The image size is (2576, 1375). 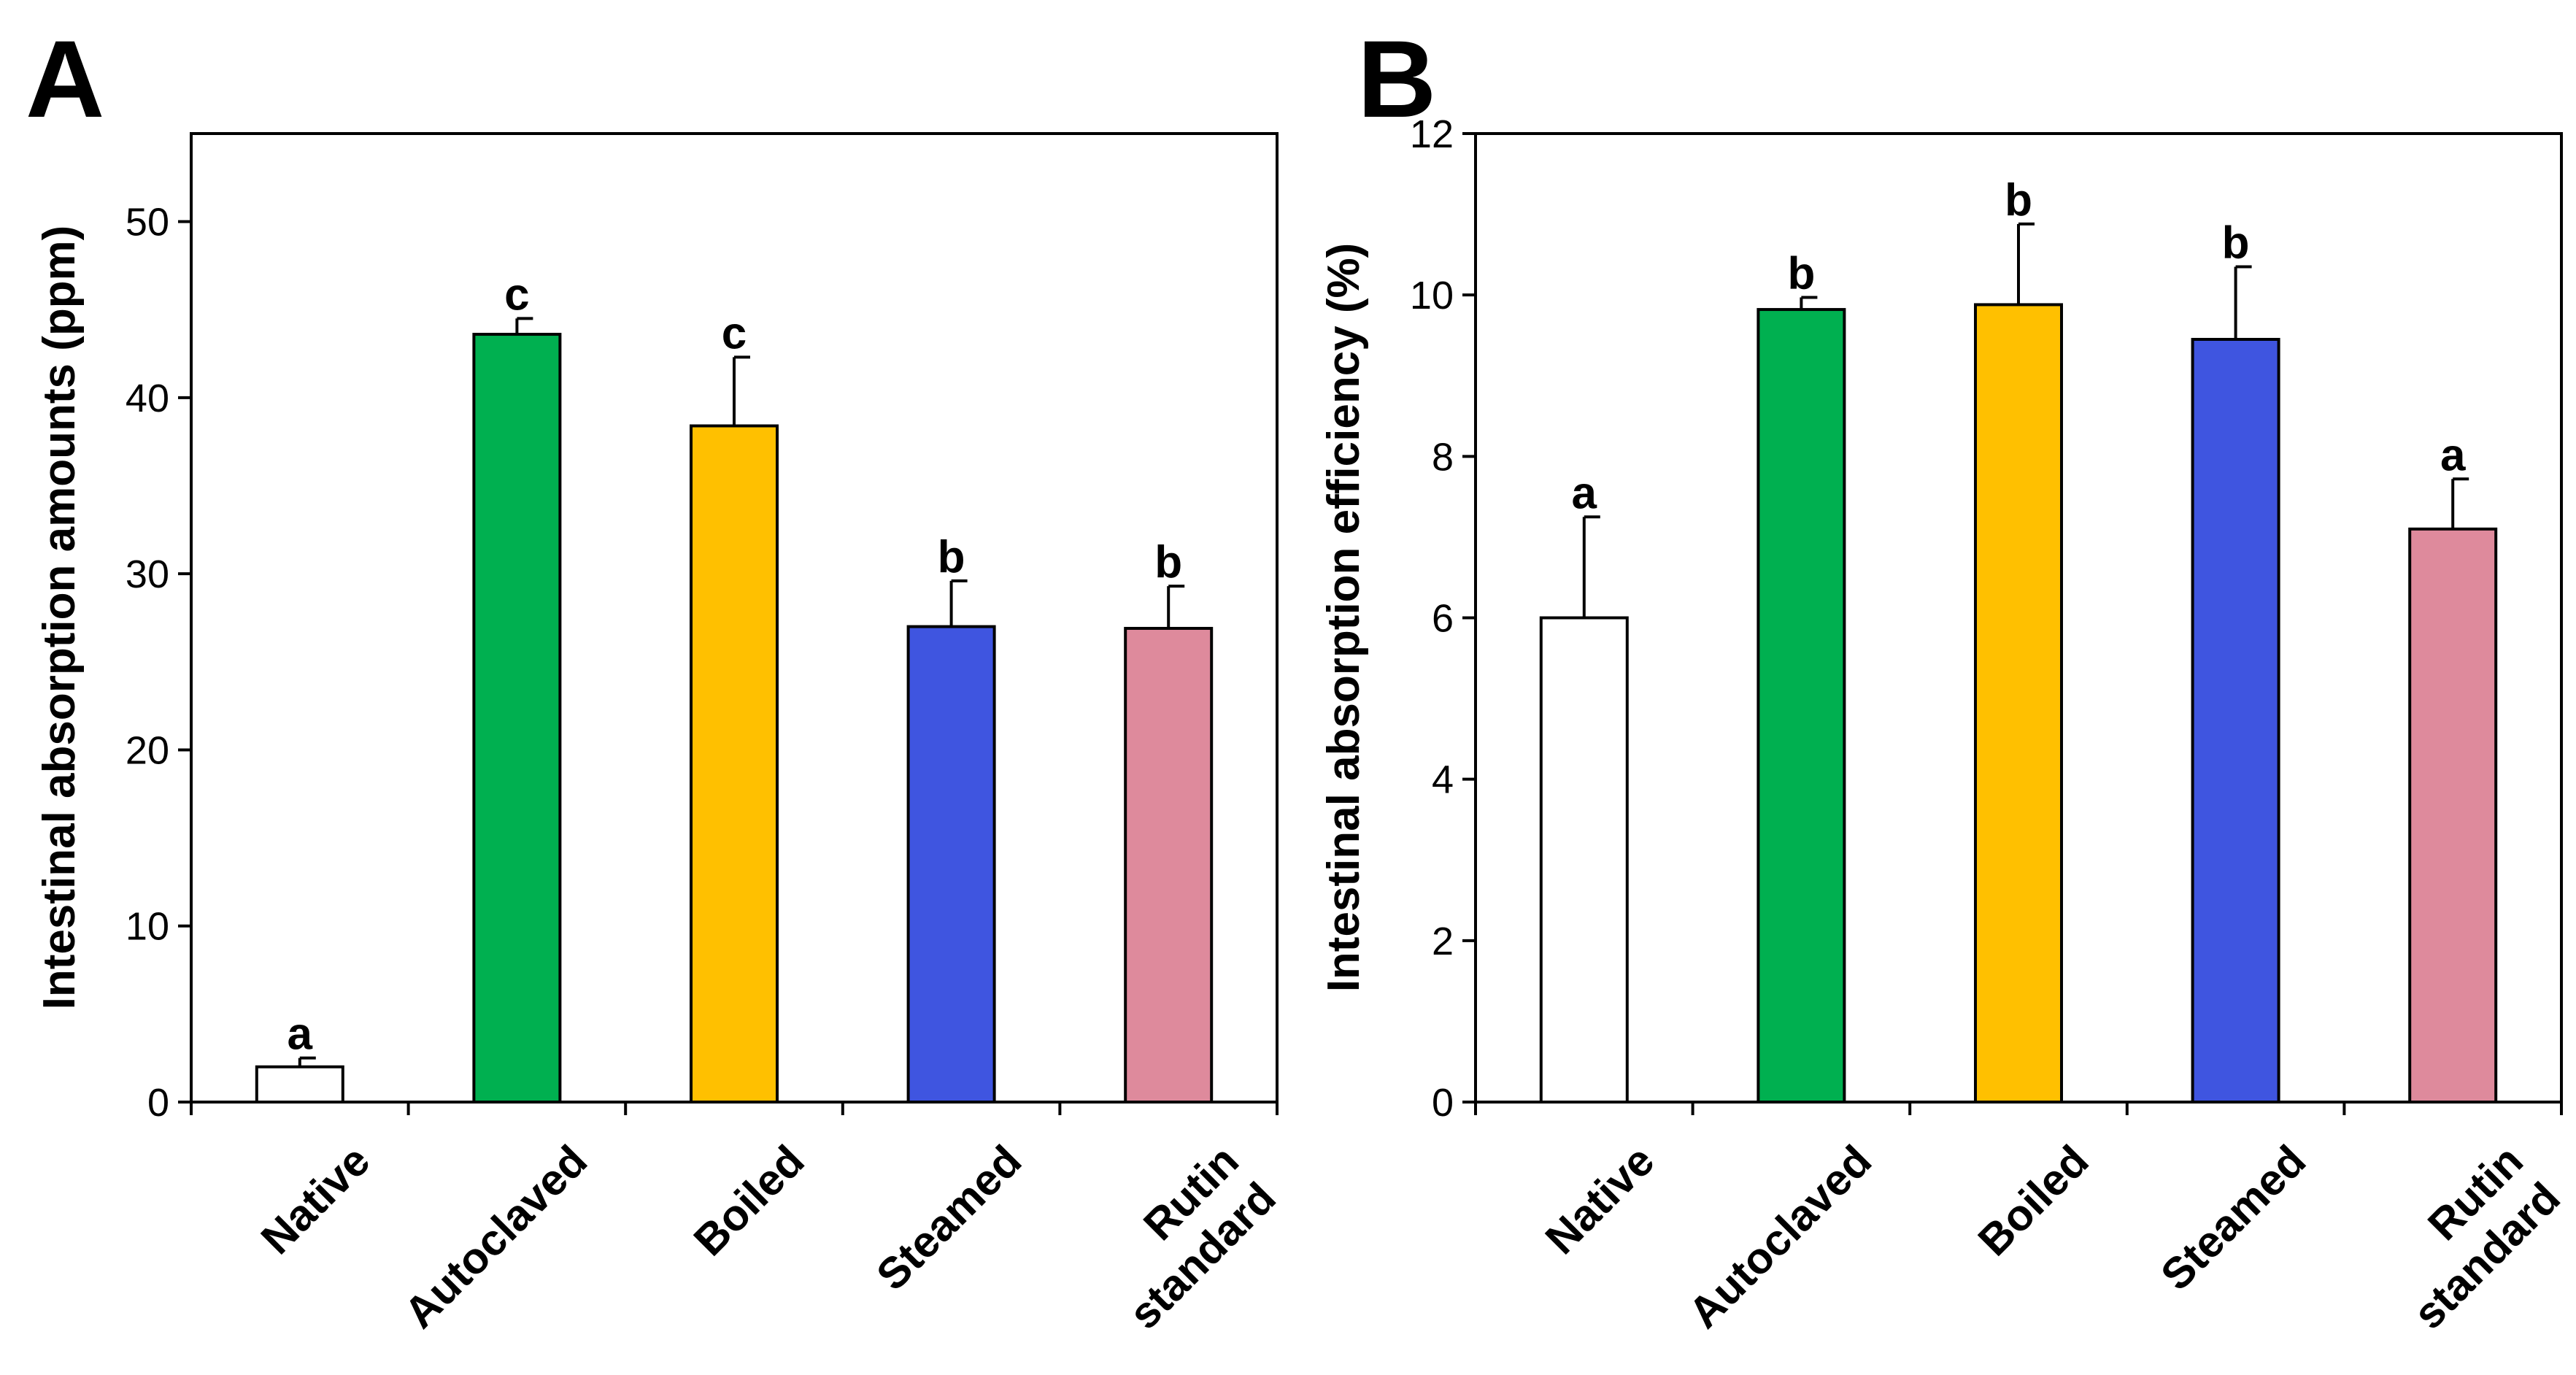 I want to click on y-tick-label: 30, so click(x=147, y=574).